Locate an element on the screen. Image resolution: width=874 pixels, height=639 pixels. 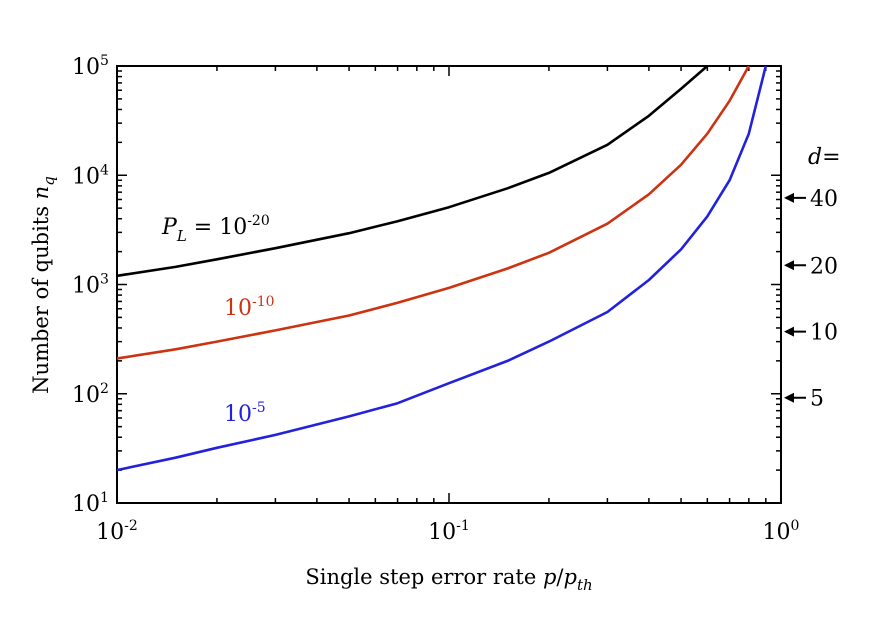
x-tick-label: 10⁻¹ is located at coordinates (449, 531).